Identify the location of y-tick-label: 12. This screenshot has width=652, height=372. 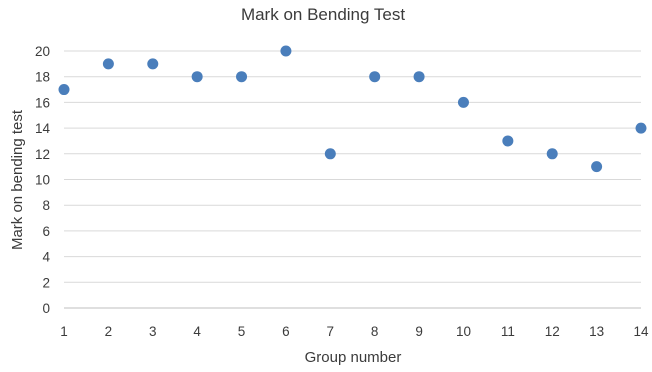
(42, 154).